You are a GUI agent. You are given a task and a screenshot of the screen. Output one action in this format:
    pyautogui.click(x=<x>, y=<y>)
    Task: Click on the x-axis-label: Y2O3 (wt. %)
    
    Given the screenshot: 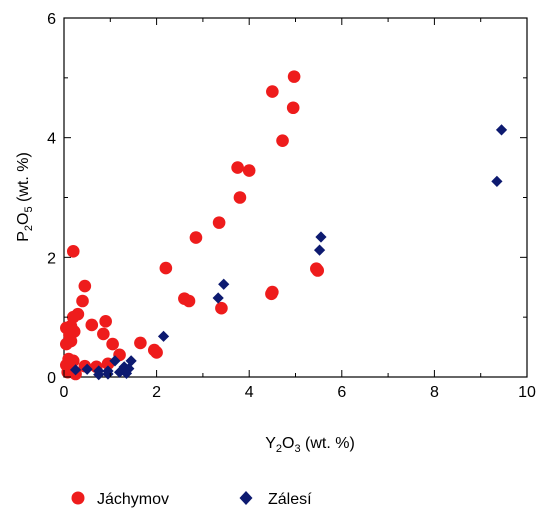 What is the action you would take?
    pyautogui.click(x=310, y=445)
    